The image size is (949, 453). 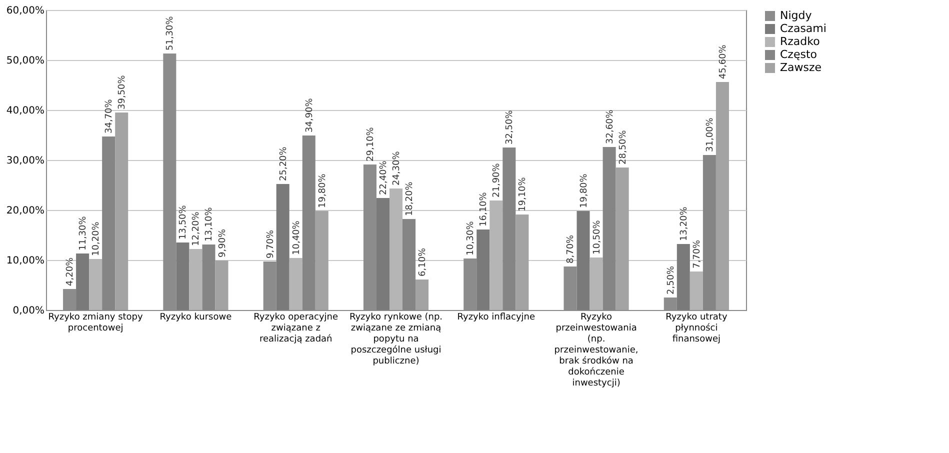 What do you see at coordinates (25, 261) in the screenshot?
I see `y-tick-label: 10,00%` at bounding box center [25, 261].